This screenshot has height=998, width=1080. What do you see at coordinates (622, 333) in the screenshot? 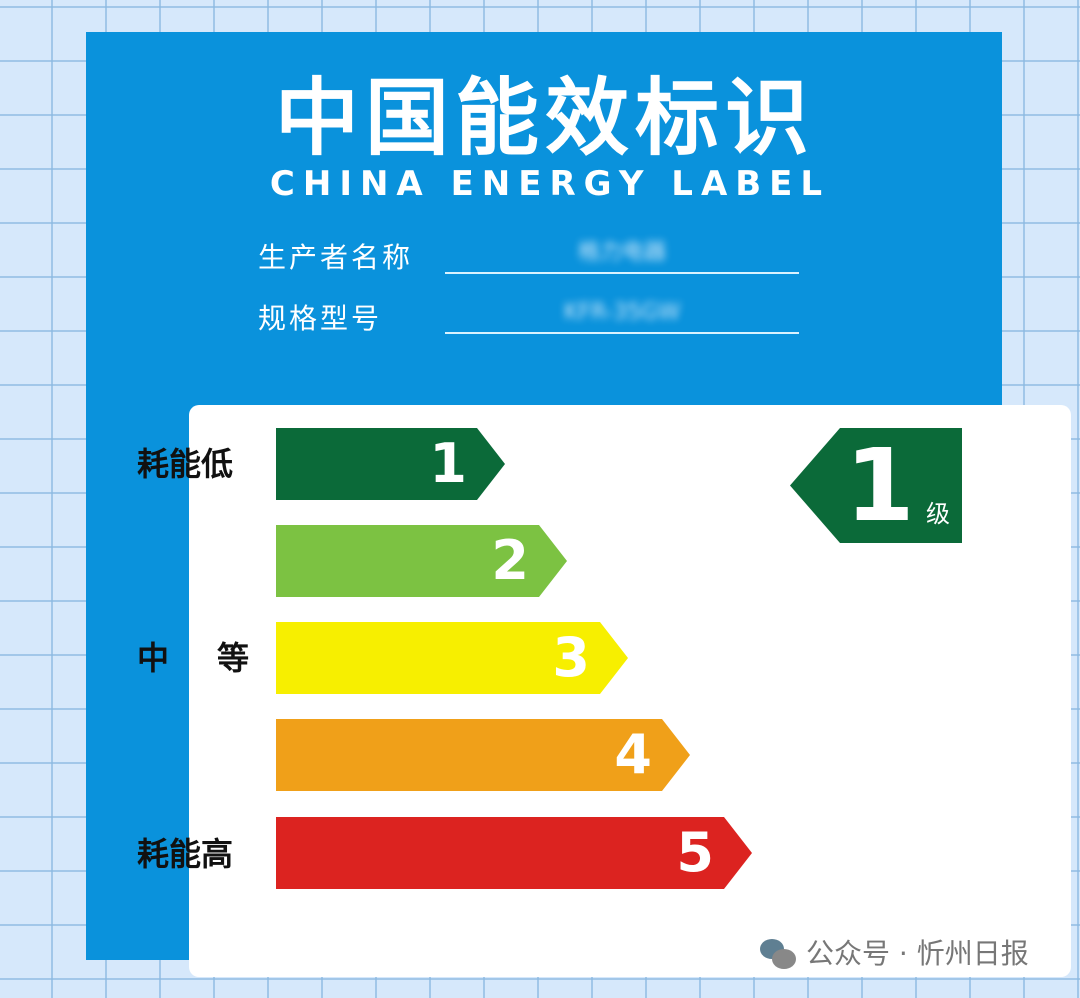
I see `model-line` at bounding box center [622, 333].